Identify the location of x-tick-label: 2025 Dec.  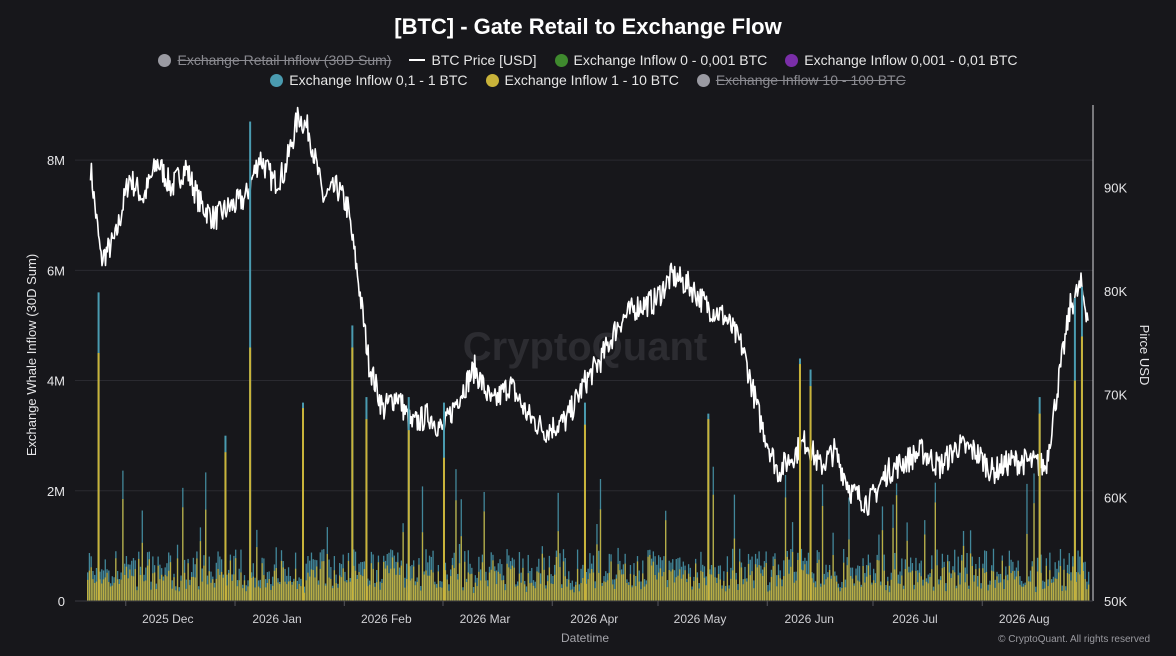
(167, 619).